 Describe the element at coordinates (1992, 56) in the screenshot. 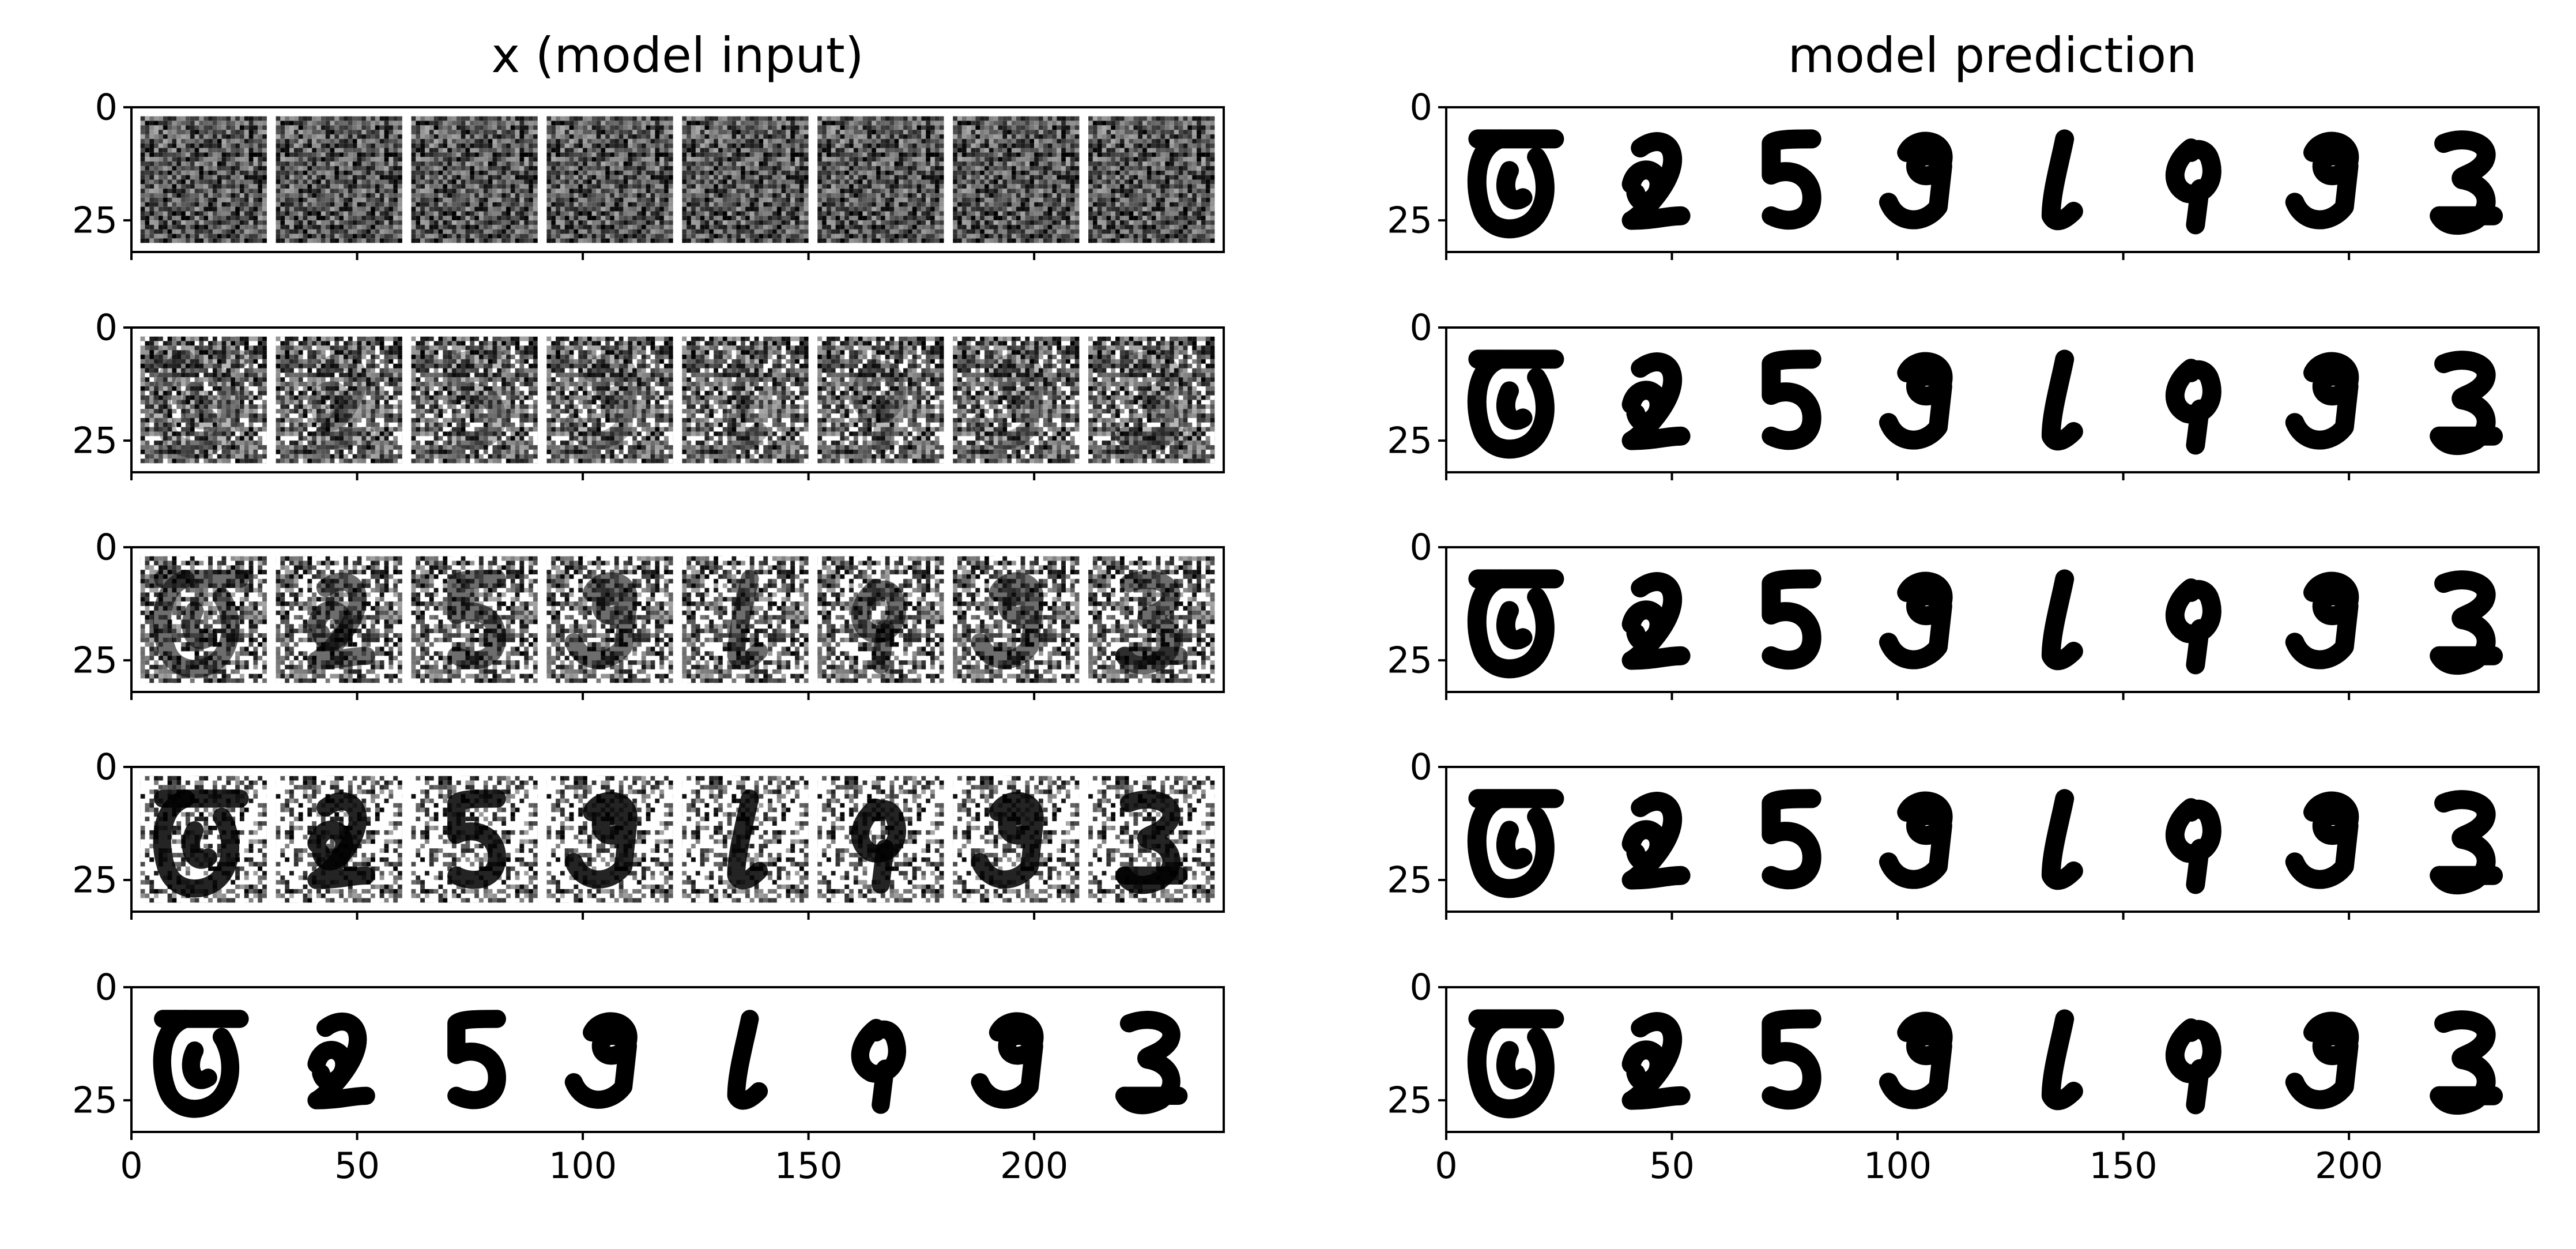

I see `column-title: model prediction` at that location.